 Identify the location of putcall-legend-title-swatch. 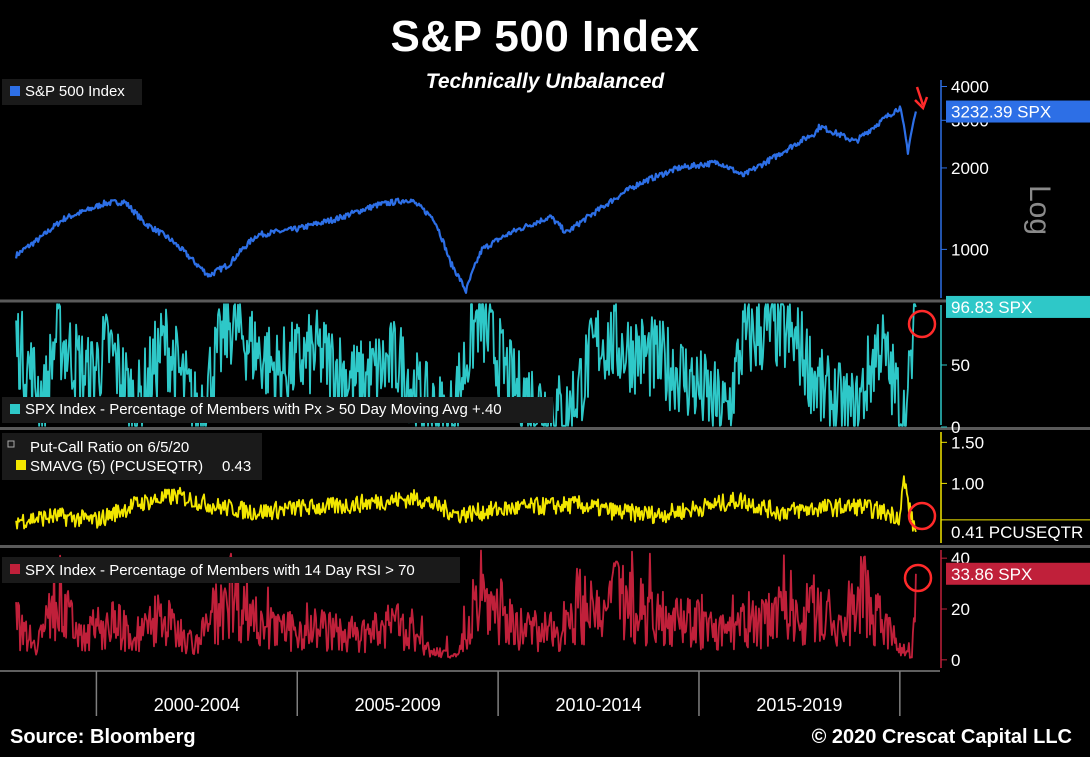
(11, 444).